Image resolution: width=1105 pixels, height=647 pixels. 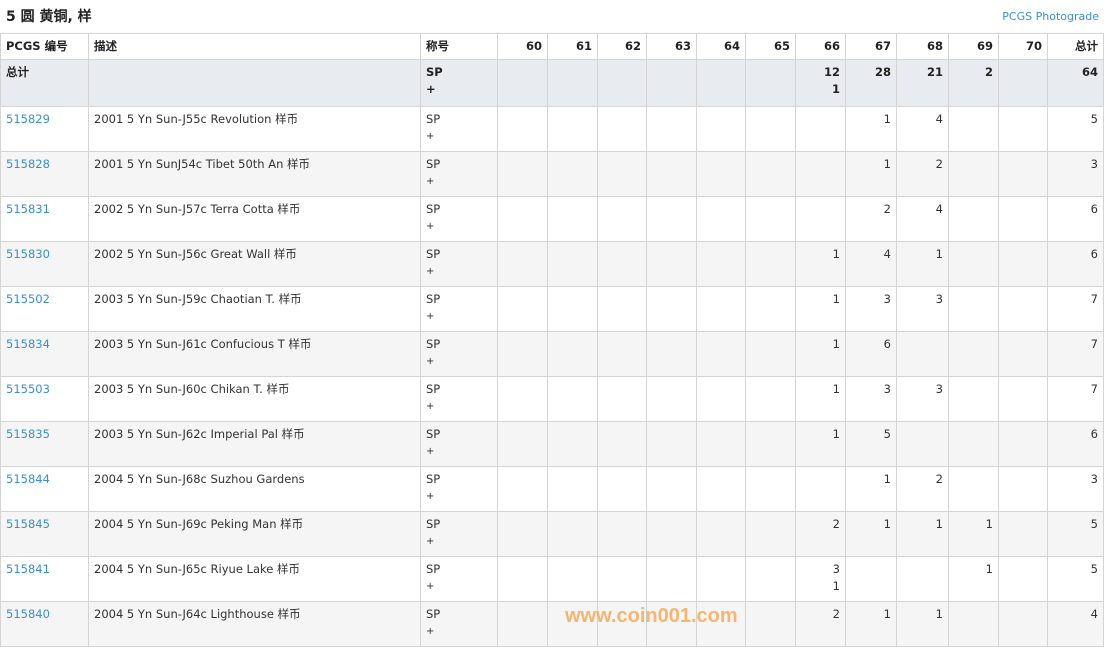 I want to click on grade-cell: 12 1, so click(x=820, y=83).